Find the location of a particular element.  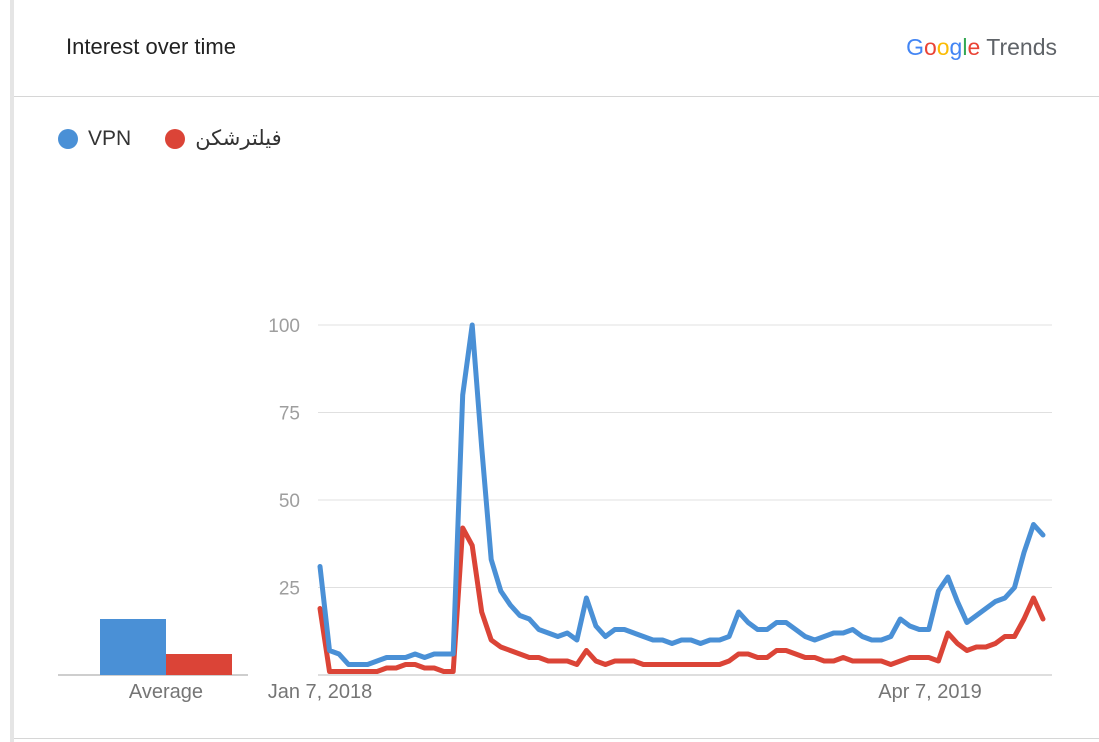

chart-legend: VPN فیلترشکن is located at coordinates (170, 138).